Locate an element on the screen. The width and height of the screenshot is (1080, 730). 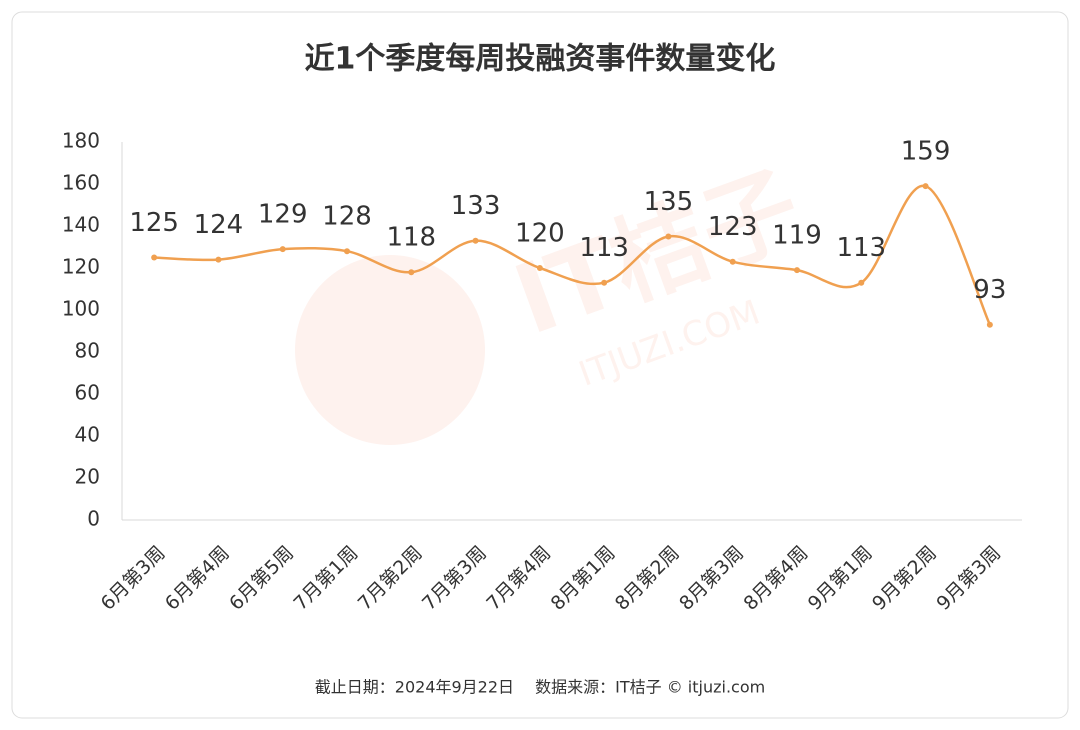
y-tick-label: 60 is located at coordinates (87, 393).